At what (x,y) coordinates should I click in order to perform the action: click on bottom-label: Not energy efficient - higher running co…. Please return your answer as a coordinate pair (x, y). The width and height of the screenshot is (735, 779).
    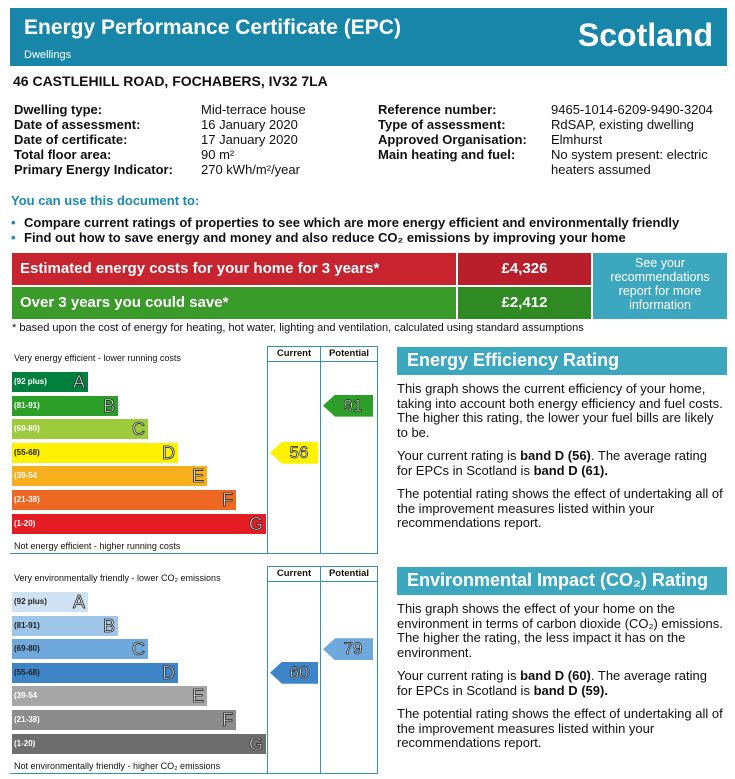
    Looking at the image, I should click on (97, 546).